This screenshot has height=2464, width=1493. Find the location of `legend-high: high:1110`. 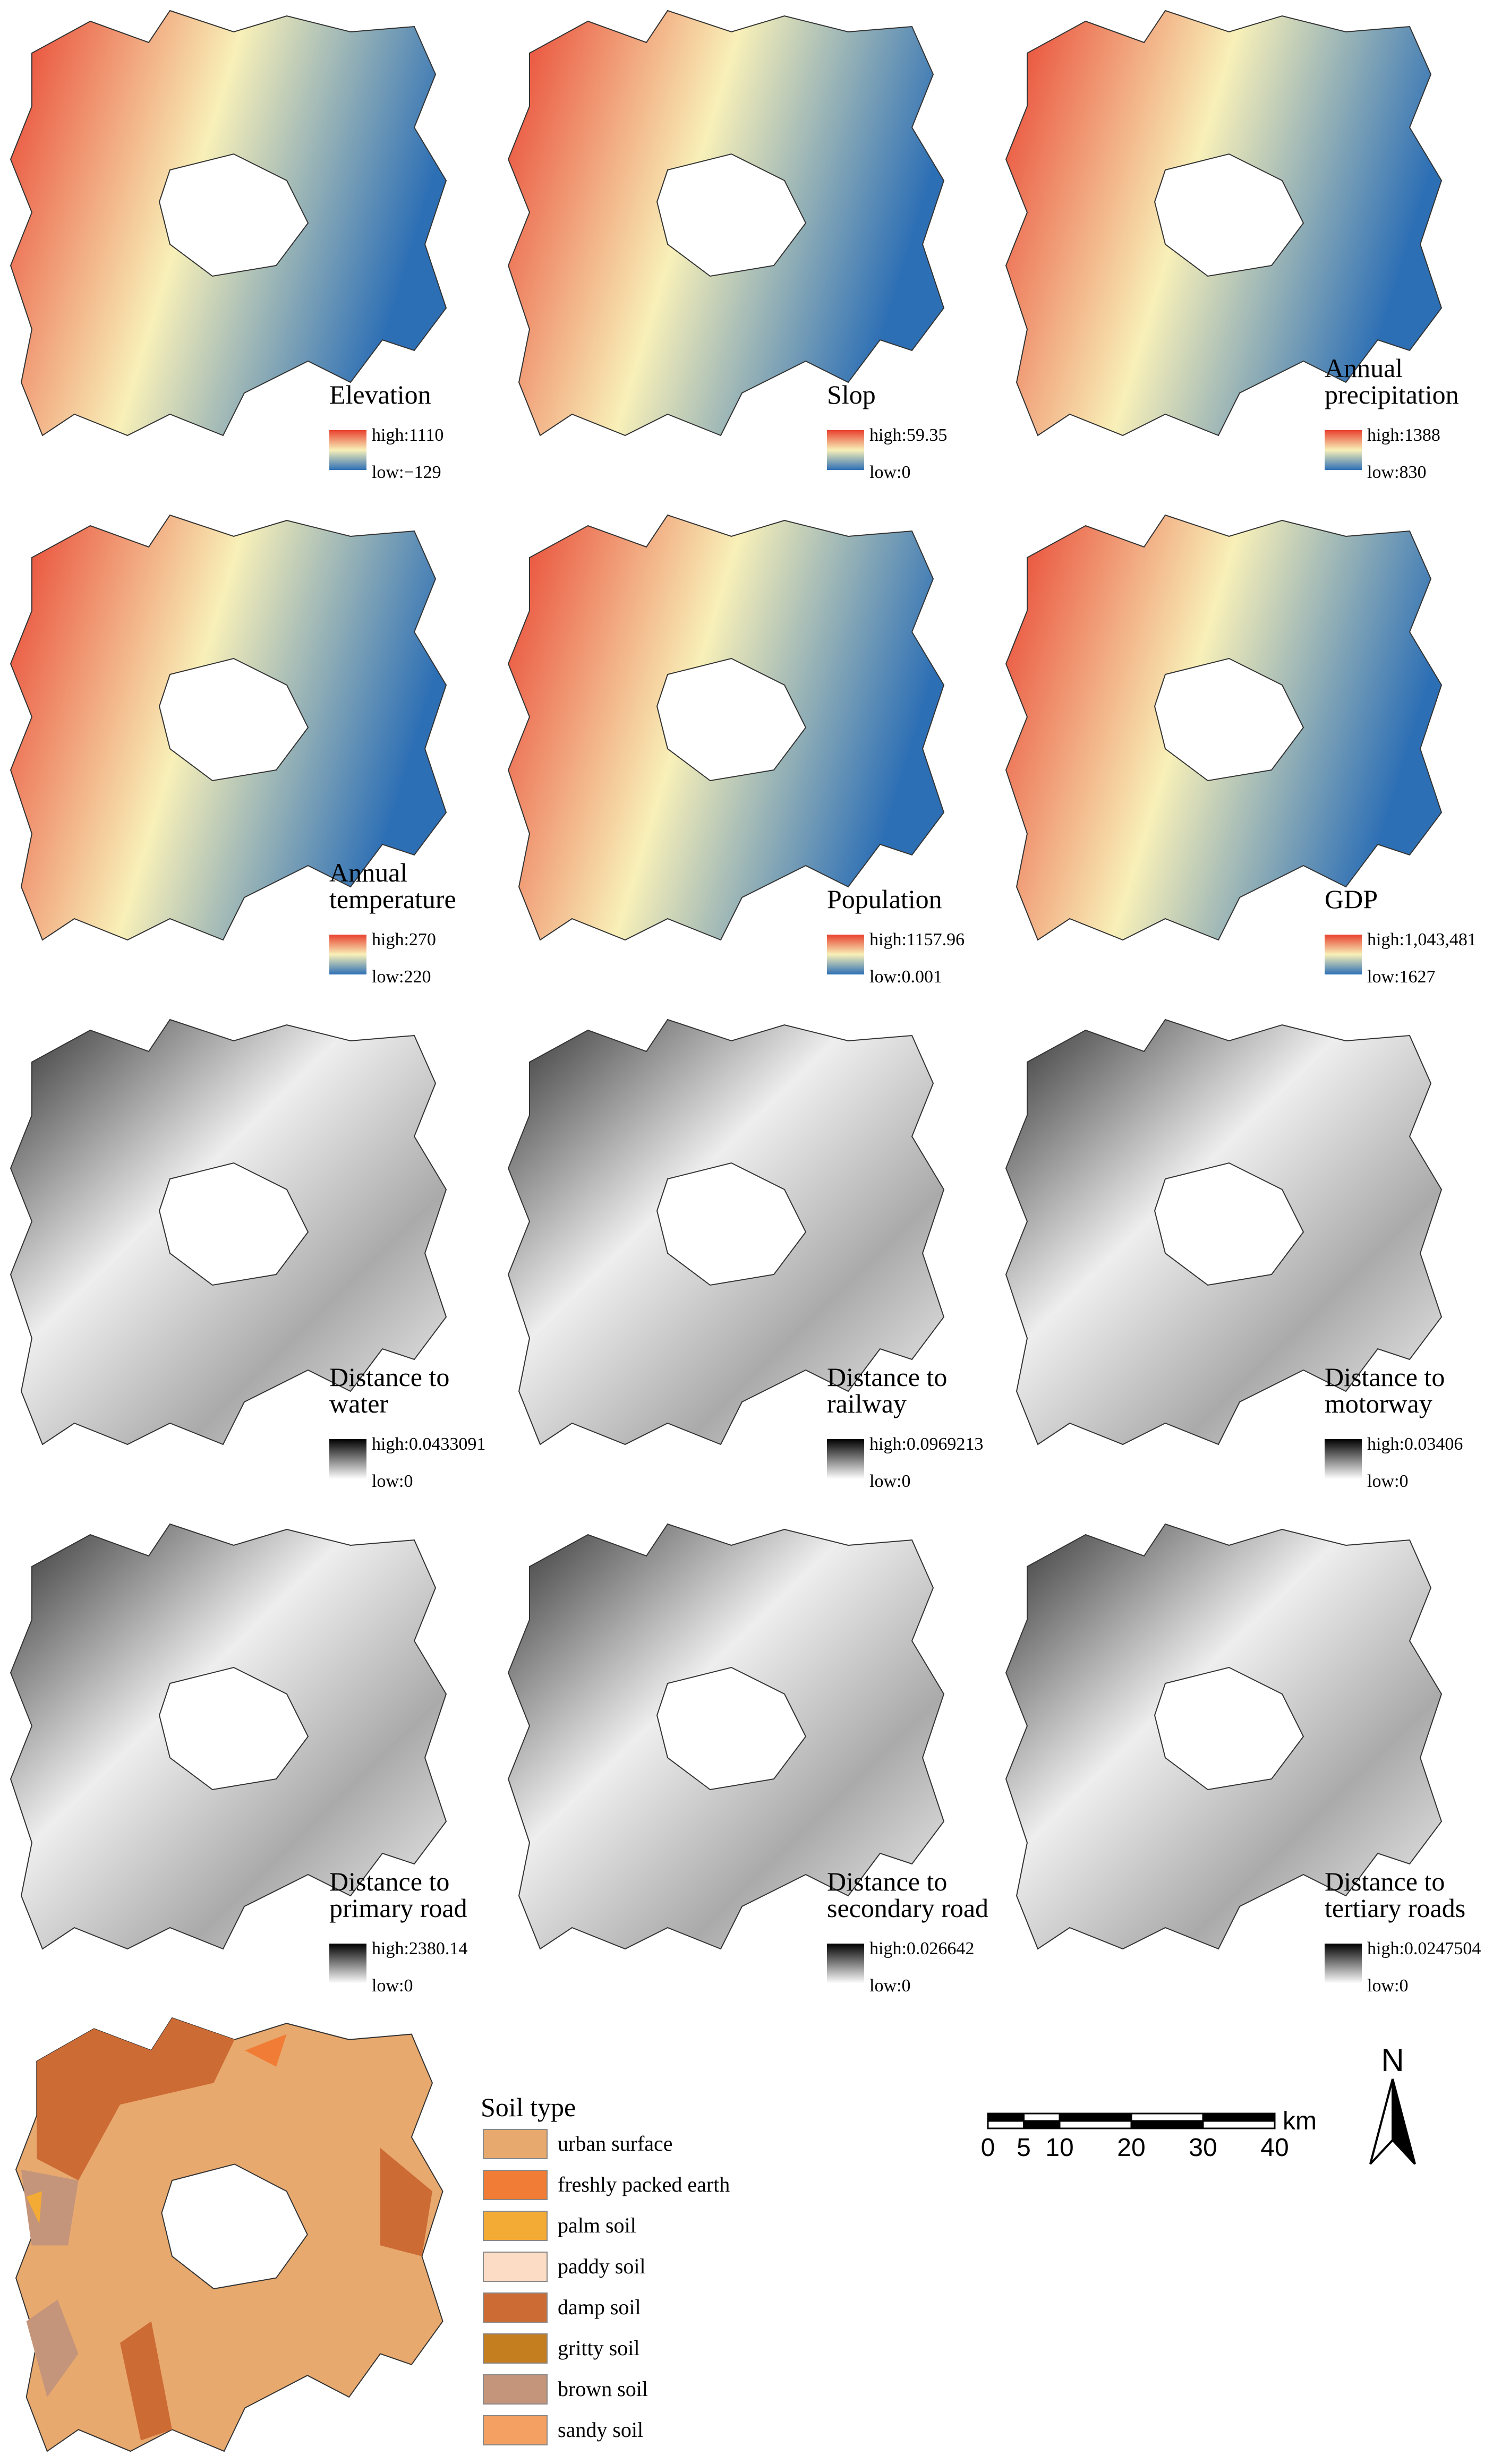

legend-high: high:1110 is located at coordinates (408, 435).